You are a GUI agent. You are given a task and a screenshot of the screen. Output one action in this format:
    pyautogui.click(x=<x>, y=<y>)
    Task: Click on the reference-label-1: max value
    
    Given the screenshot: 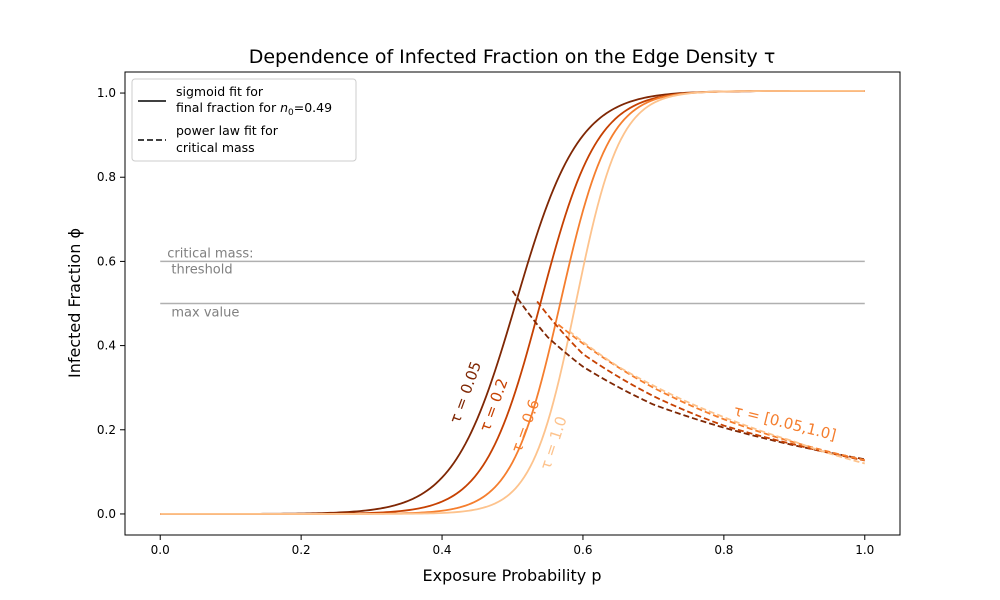 What is the action you would take?
    pyautogui.click(x=203, y=313)
    